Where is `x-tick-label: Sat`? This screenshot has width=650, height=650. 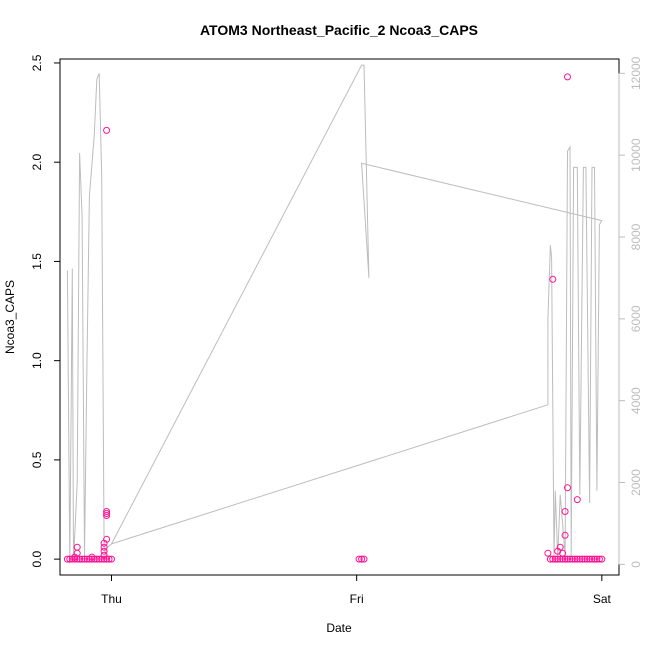
x-tick-label: Sat is located at coordinates (602, 599).